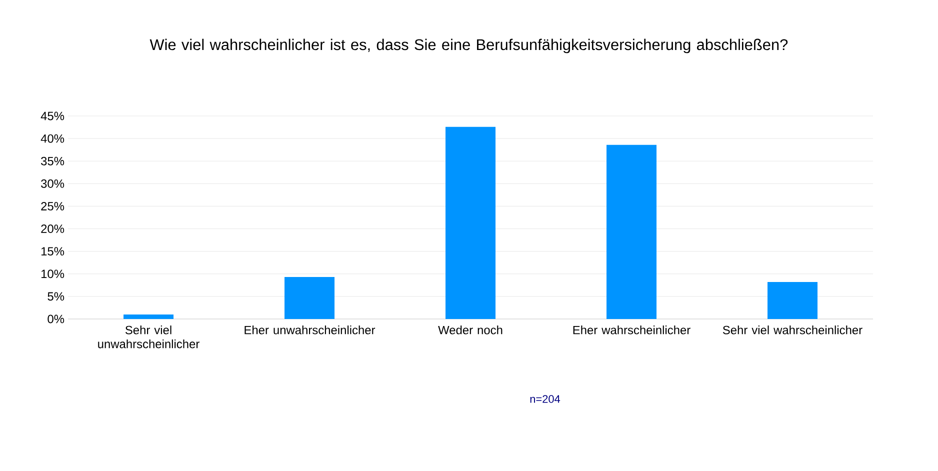 The image size is (938, 471). I want to click on x-tick-label: Eher wahrscheinlicher, so click(631, 330).